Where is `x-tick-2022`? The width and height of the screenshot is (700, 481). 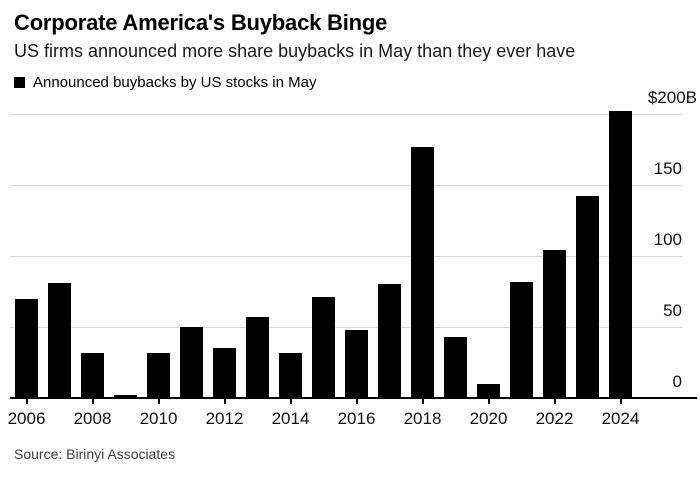
x-tick-2022 is located at coordinates (554, 401).